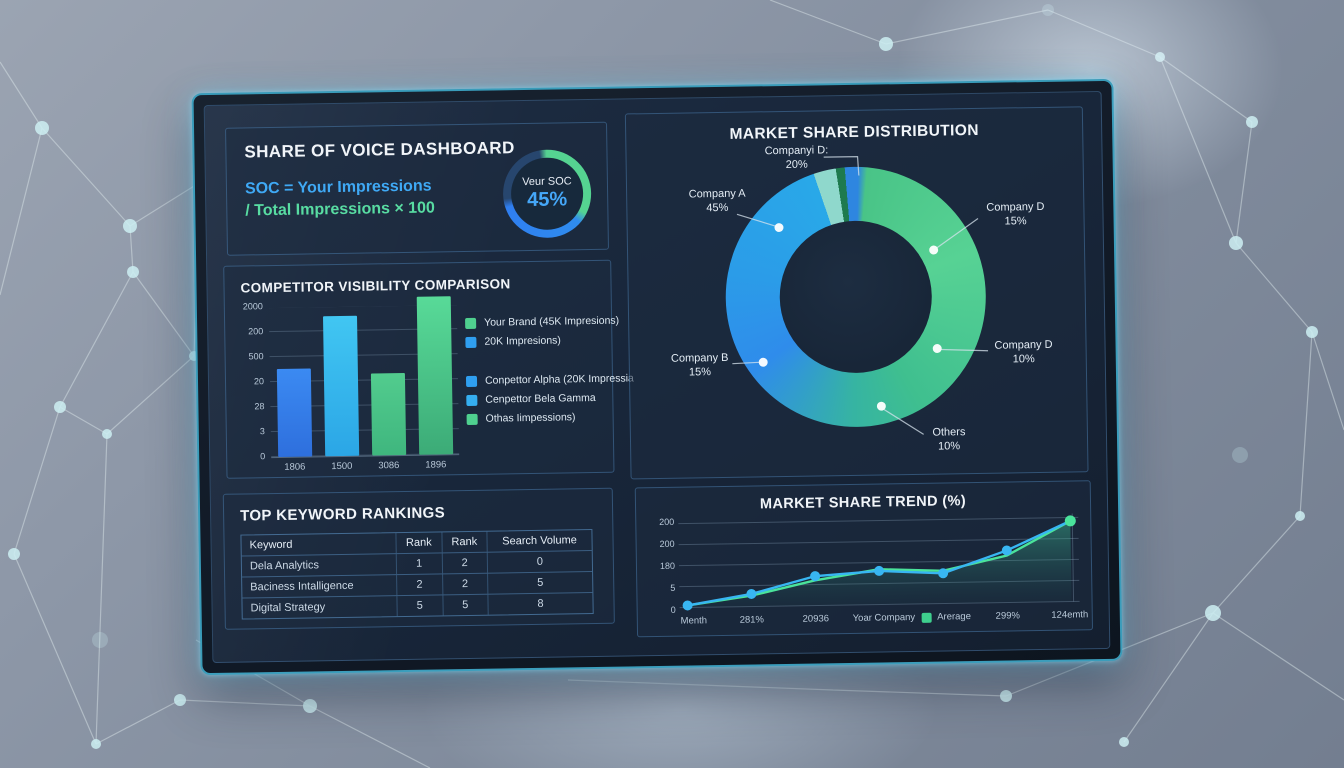 This screenshot has height=768, width=1344. I want to click on bar-chart-x-axis: 1806 1500 3086 1896, so click(365, 466).